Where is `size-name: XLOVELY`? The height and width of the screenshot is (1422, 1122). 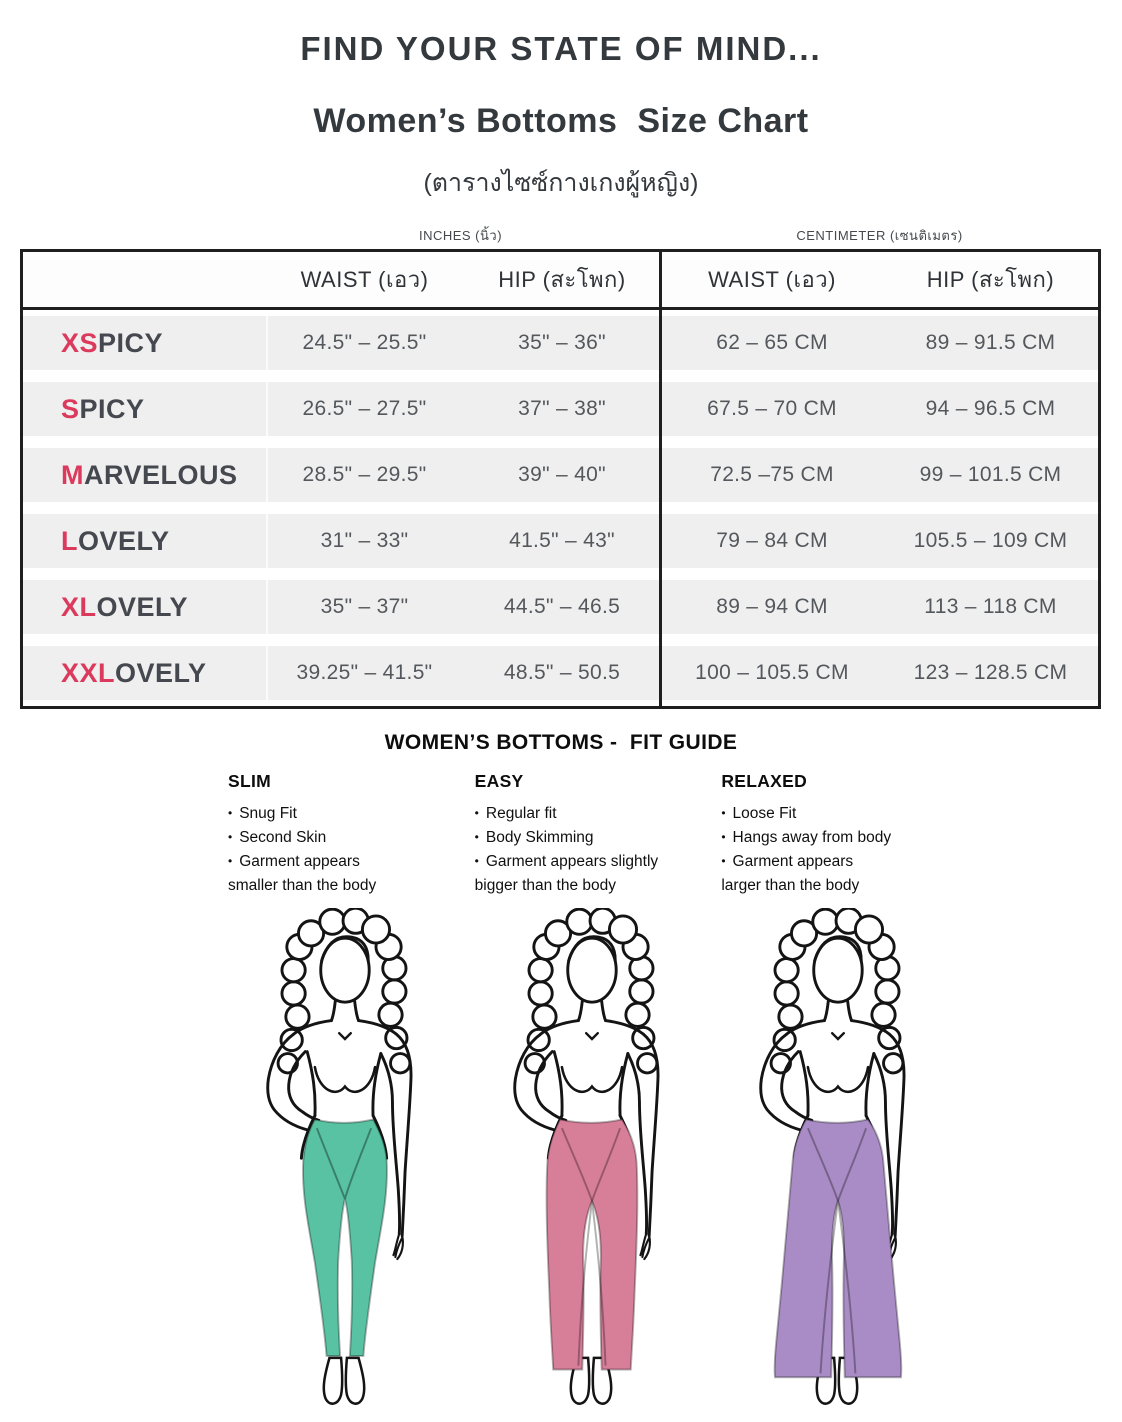 size-name: XLOVELY is located at coordinates (144, 607).